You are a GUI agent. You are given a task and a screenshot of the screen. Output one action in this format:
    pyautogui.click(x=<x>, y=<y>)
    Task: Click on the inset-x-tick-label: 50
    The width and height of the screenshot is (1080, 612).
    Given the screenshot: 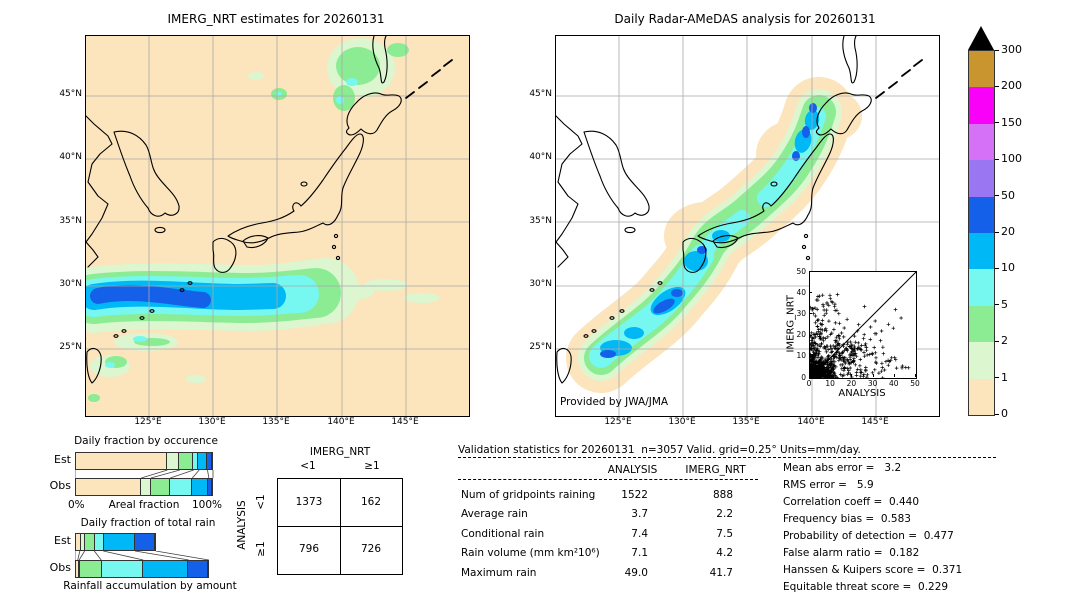 What is the action you would take?
    pyautogui.click(x=915, y=383)
    